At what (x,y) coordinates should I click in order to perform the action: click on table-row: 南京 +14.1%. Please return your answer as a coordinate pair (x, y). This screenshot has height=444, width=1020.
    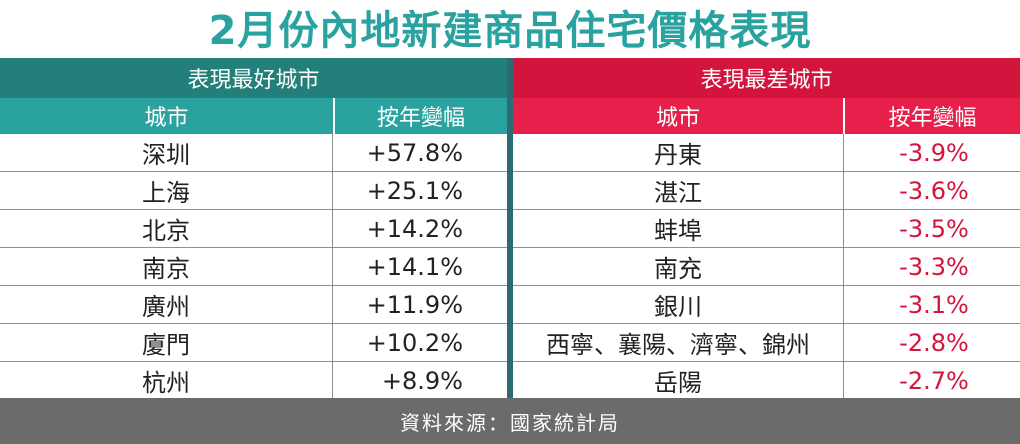
    Looking at the image, I should click on (253, 267).